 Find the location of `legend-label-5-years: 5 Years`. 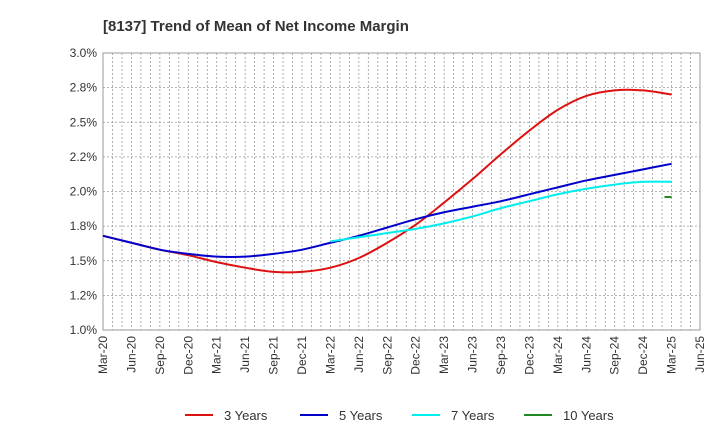

legend-label-5-years: 5 Years is located at coordinates (361, 415).